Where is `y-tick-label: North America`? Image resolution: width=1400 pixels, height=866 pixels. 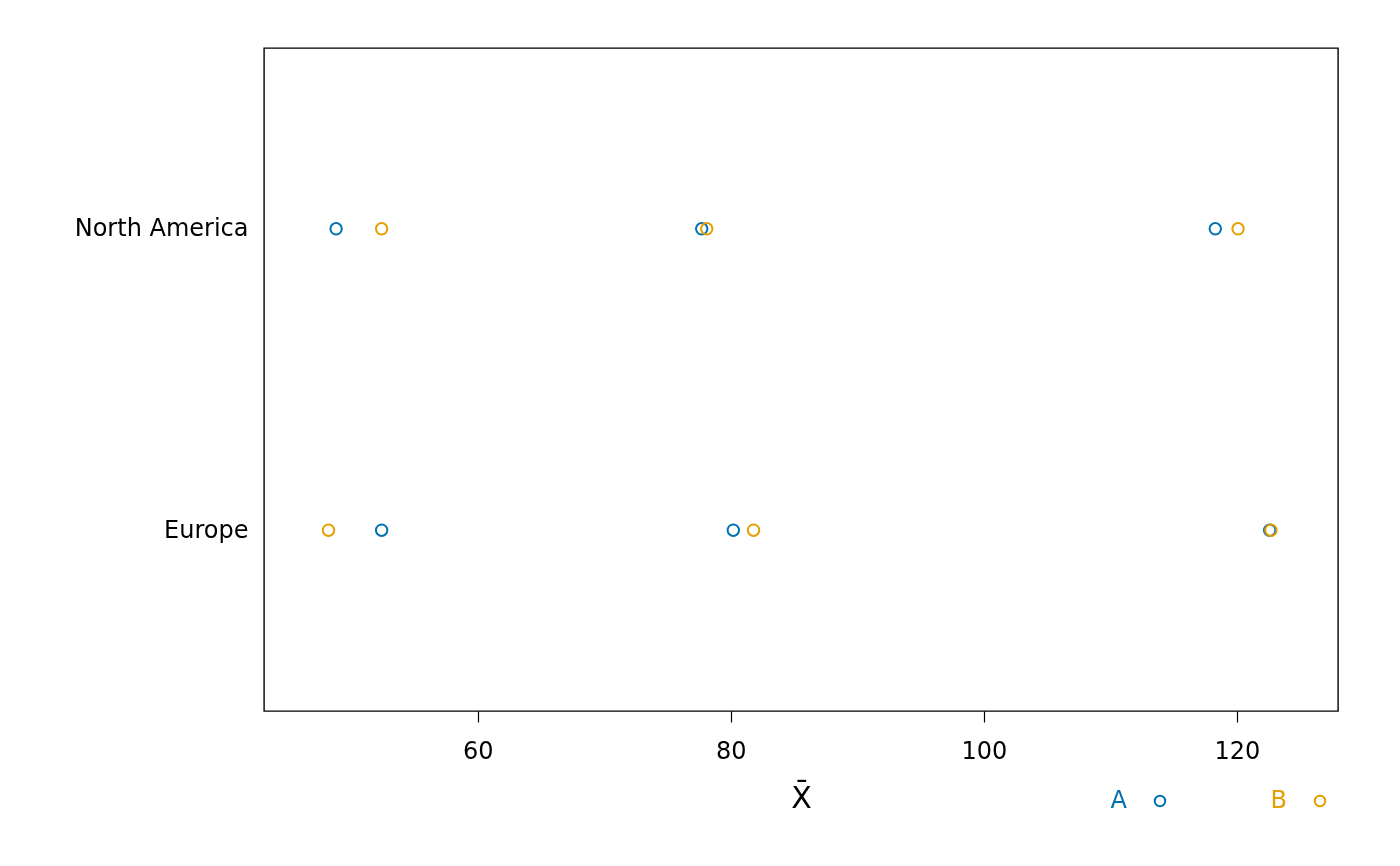 y-tick-label: North America is located at coordinates (161, 228).